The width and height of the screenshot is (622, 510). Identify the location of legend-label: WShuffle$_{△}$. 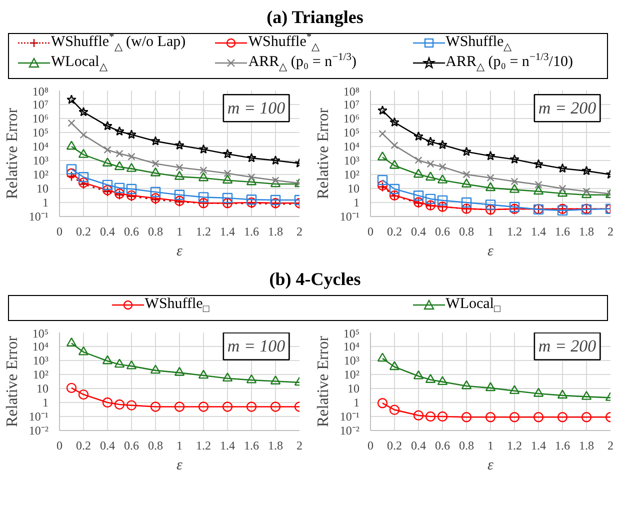
(479, 43).